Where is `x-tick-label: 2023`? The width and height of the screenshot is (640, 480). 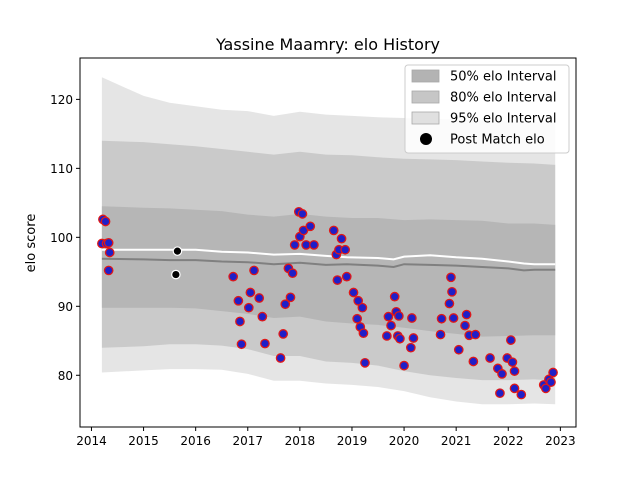
x-tick-label: 2023 is located at coordinates (560, 441).